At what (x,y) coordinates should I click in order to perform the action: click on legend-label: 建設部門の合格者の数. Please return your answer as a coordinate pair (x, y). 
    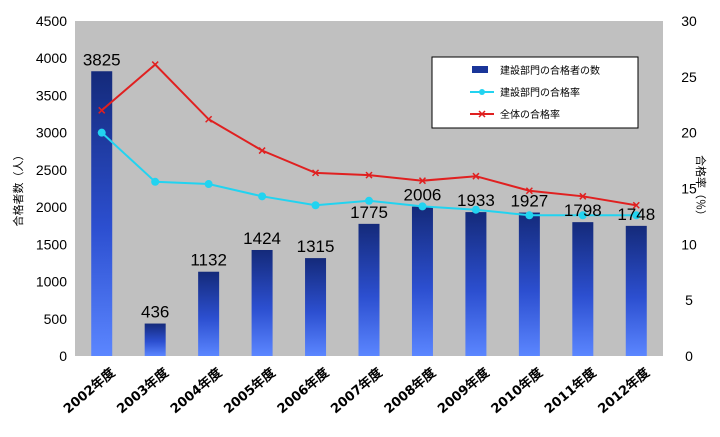
    Looking at the image, I should click on (550, 70).